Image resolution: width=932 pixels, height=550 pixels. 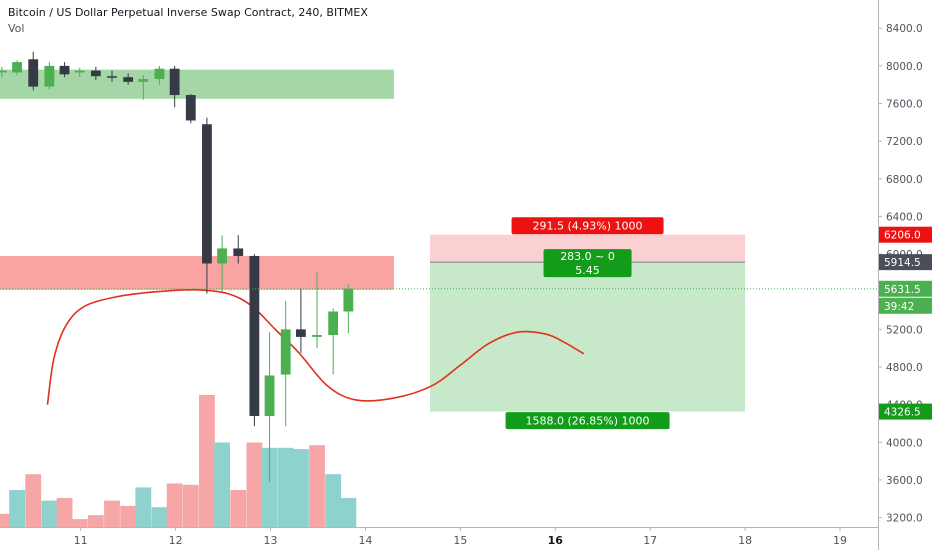 What do you see at coordinates (904, 443) in the screenshot?
I see `y-tick-label: 4000.0` at bounding box center [904, 443].